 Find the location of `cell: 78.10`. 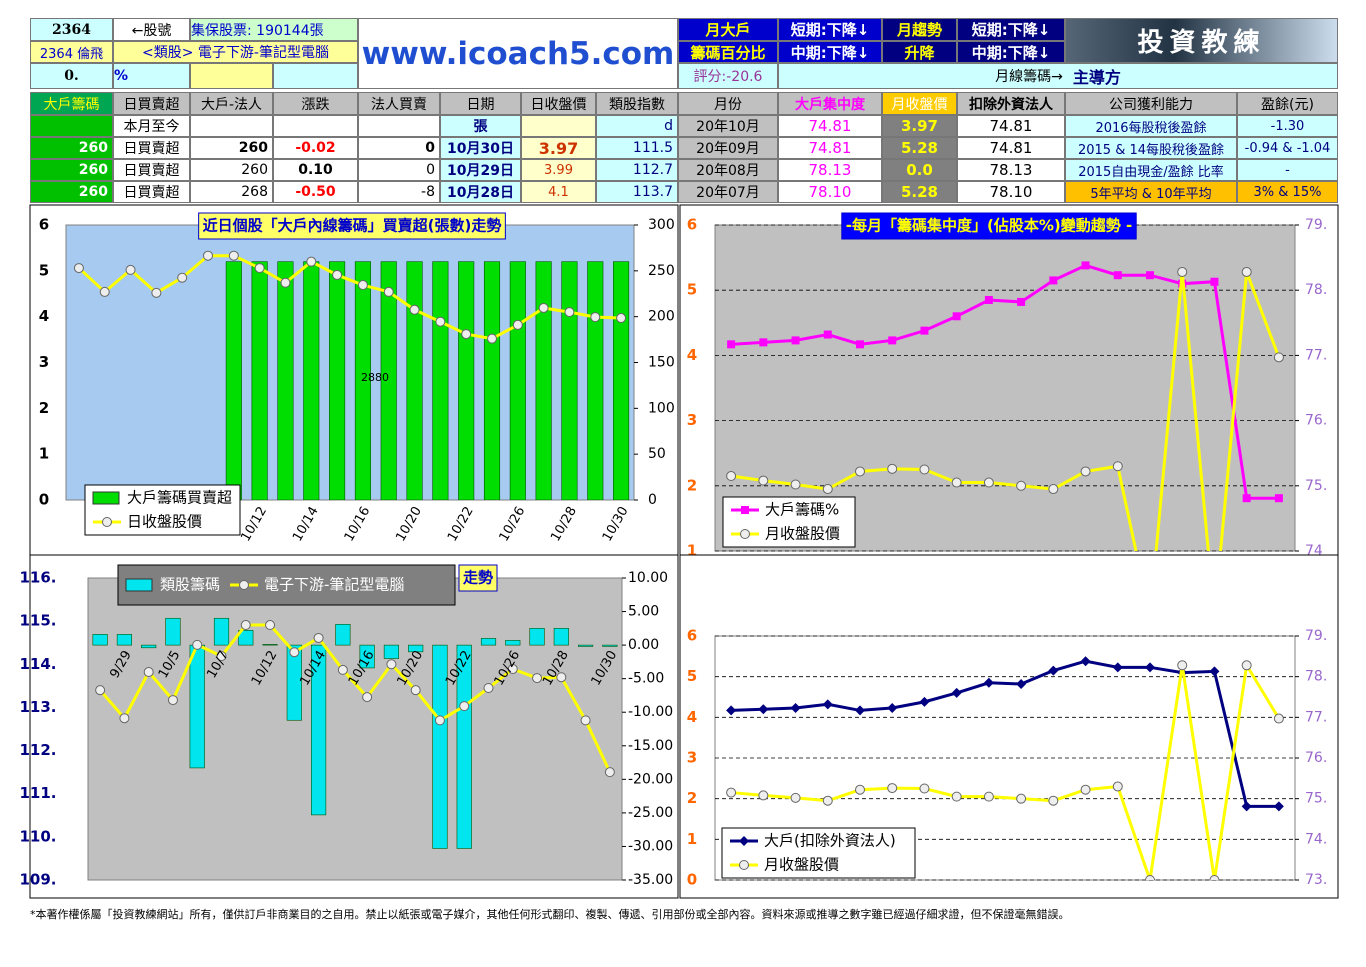

cell: 78.10 is located at coordinates (830, 192).